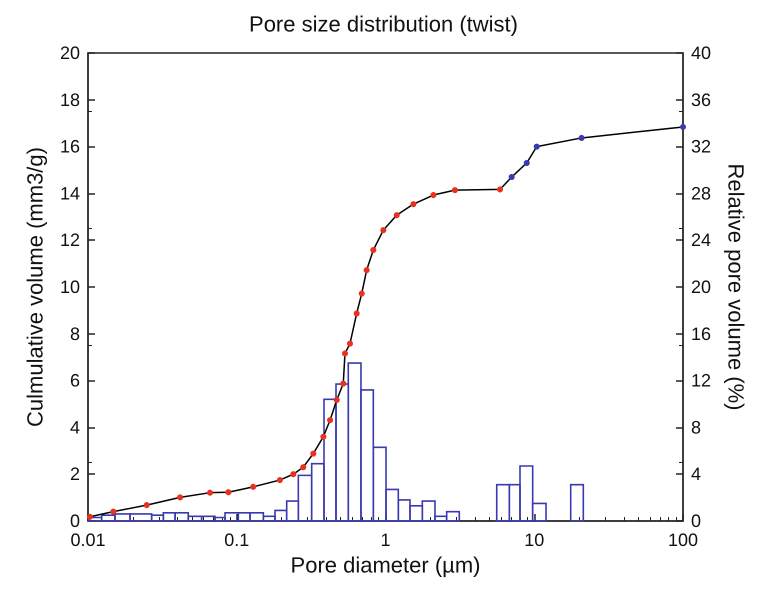 This screenshot has height=592, width=767. What do you see at coordinates (237, 540) in the screenshot?
I see `x-tick-label: 0.1` at bounding box center [237, 540].